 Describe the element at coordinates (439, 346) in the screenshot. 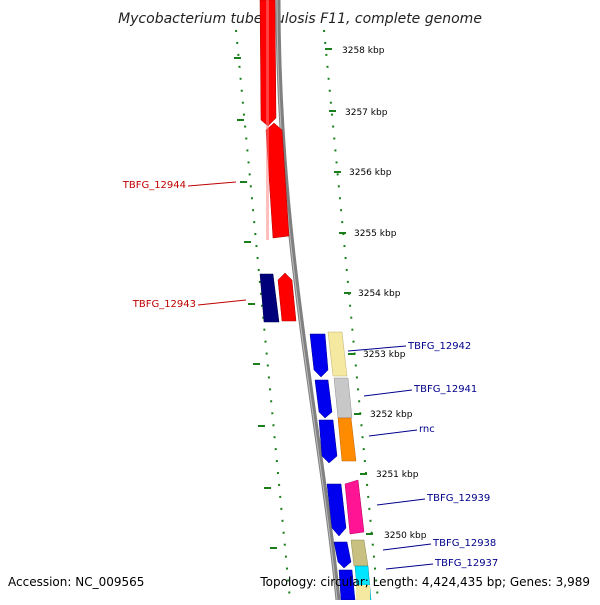

I see `gene-label-tbfg-12942: TBFG_12942` at that location.